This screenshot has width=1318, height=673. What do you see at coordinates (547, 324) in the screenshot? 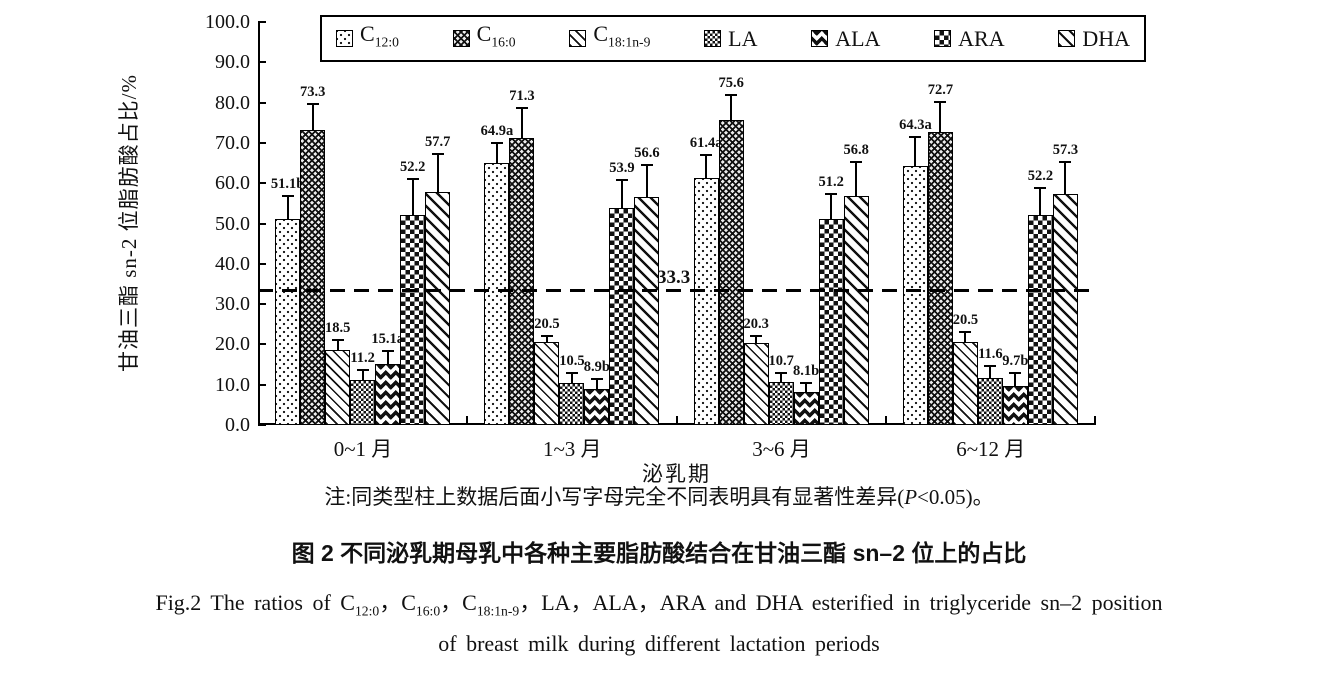
I see `bar-value-label: 20.5` at bounding box center [547, 324].